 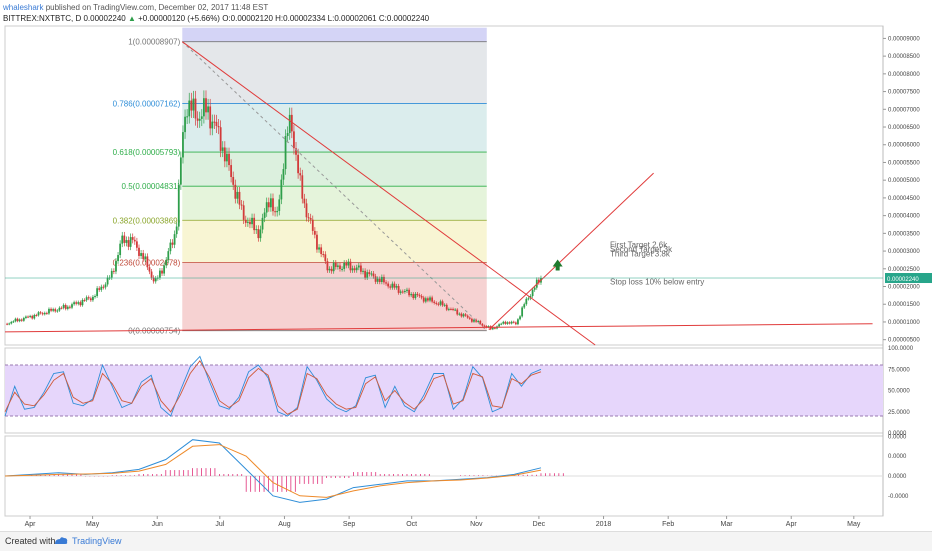 What do you see at coordinates (904, 270) in the screenshot?
I see `price-tick-label: 0.00002500` at bounding box center [904, 270].